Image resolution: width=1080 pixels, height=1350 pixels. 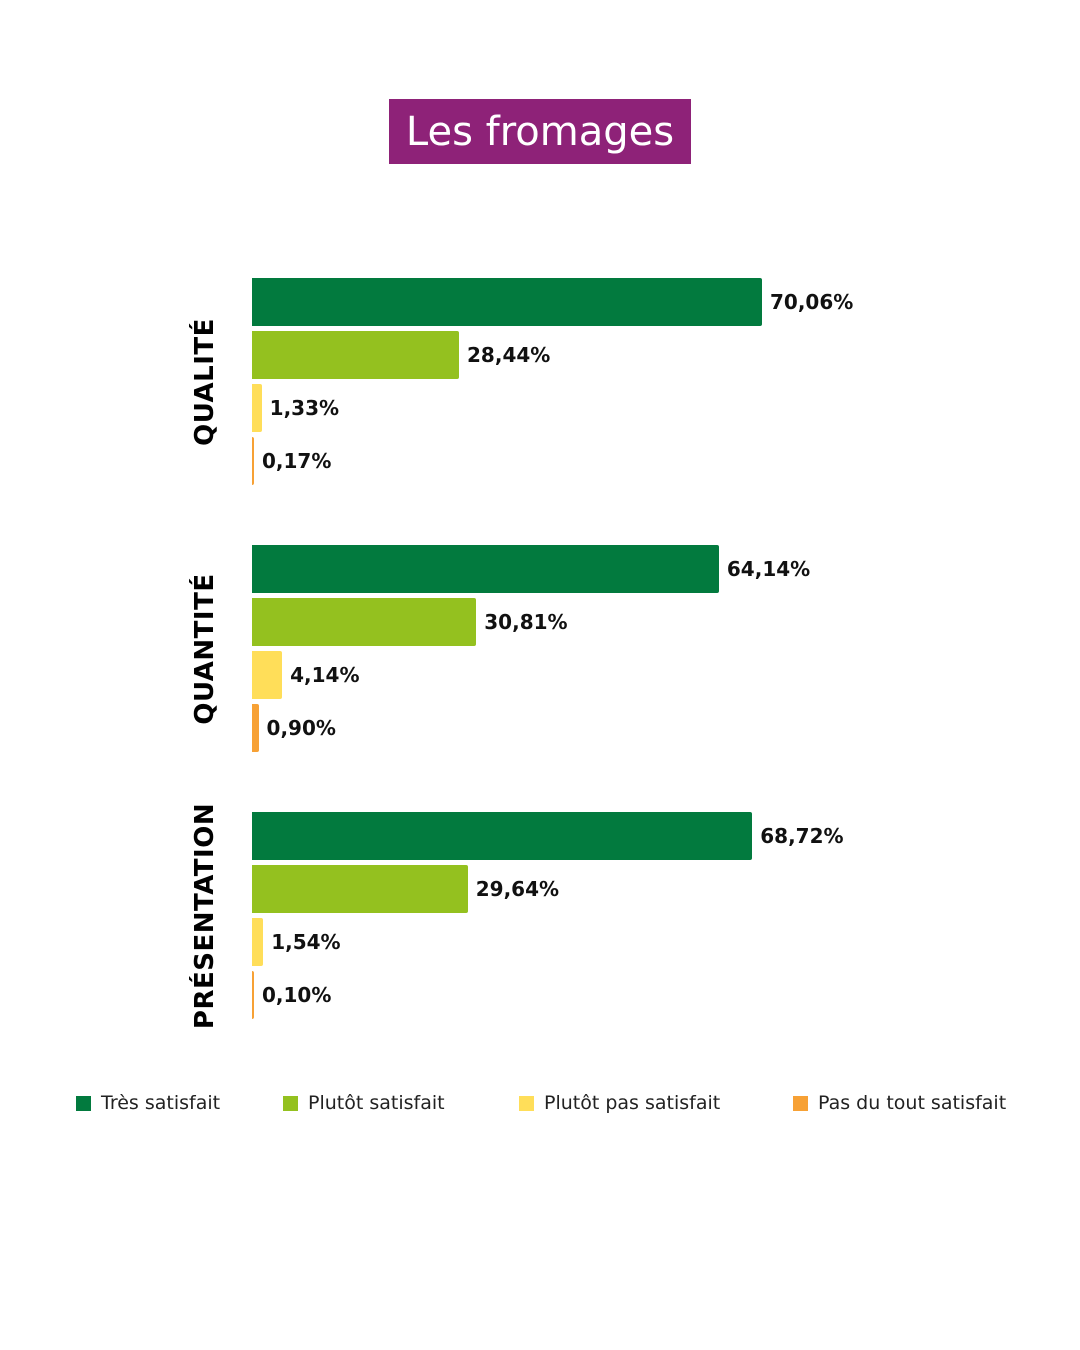 What do you see at coordinates (517, 889) in the screenshot?
I see `data-label-presentation-plutot-satisfait: 29,64%` at bounding box center [517, 889].